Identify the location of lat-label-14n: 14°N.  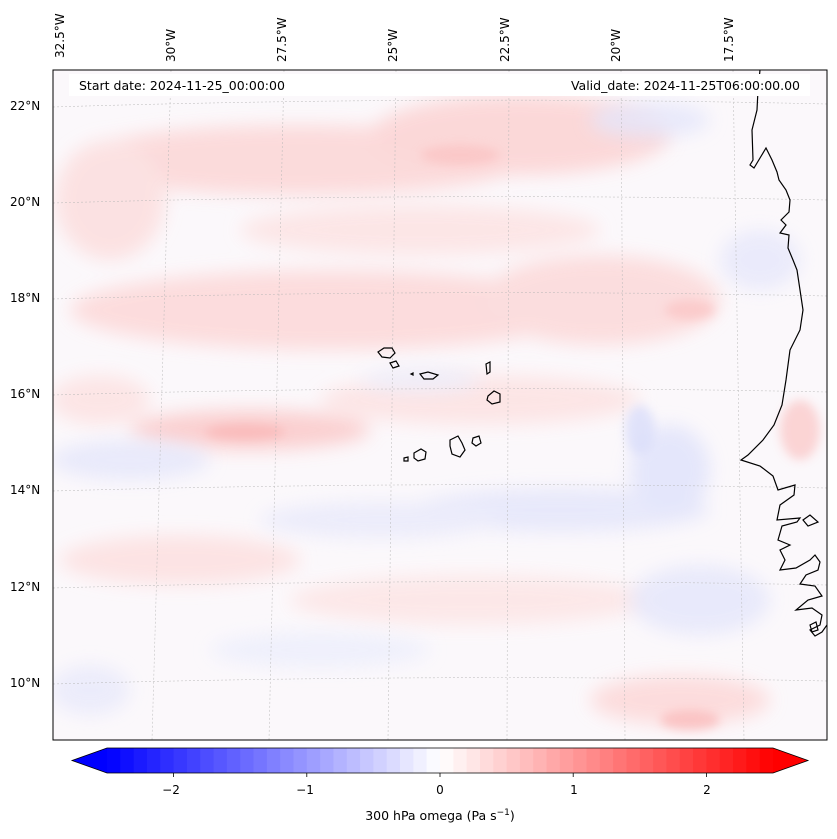
(25, 490).